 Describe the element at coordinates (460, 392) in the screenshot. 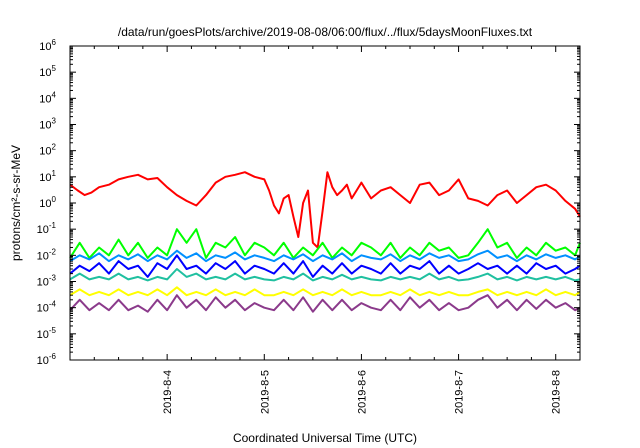

I see `x-tick-label: 2019-8-7` at that location.